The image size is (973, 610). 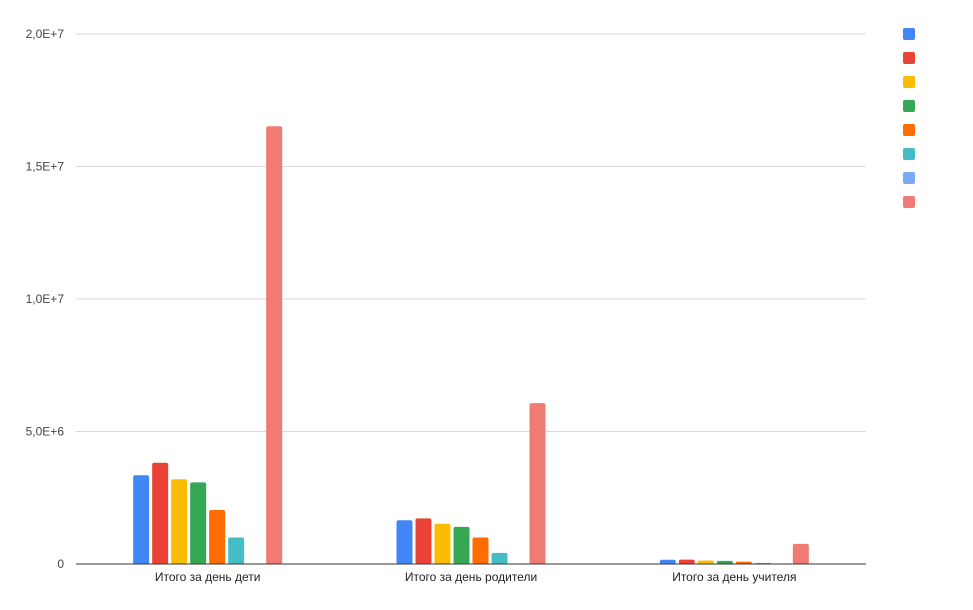 What do you see at coordinates (471, 577) in the screenshot?
I see `x-tick-label: Итого за день родители` at bounding box center [471, 577].